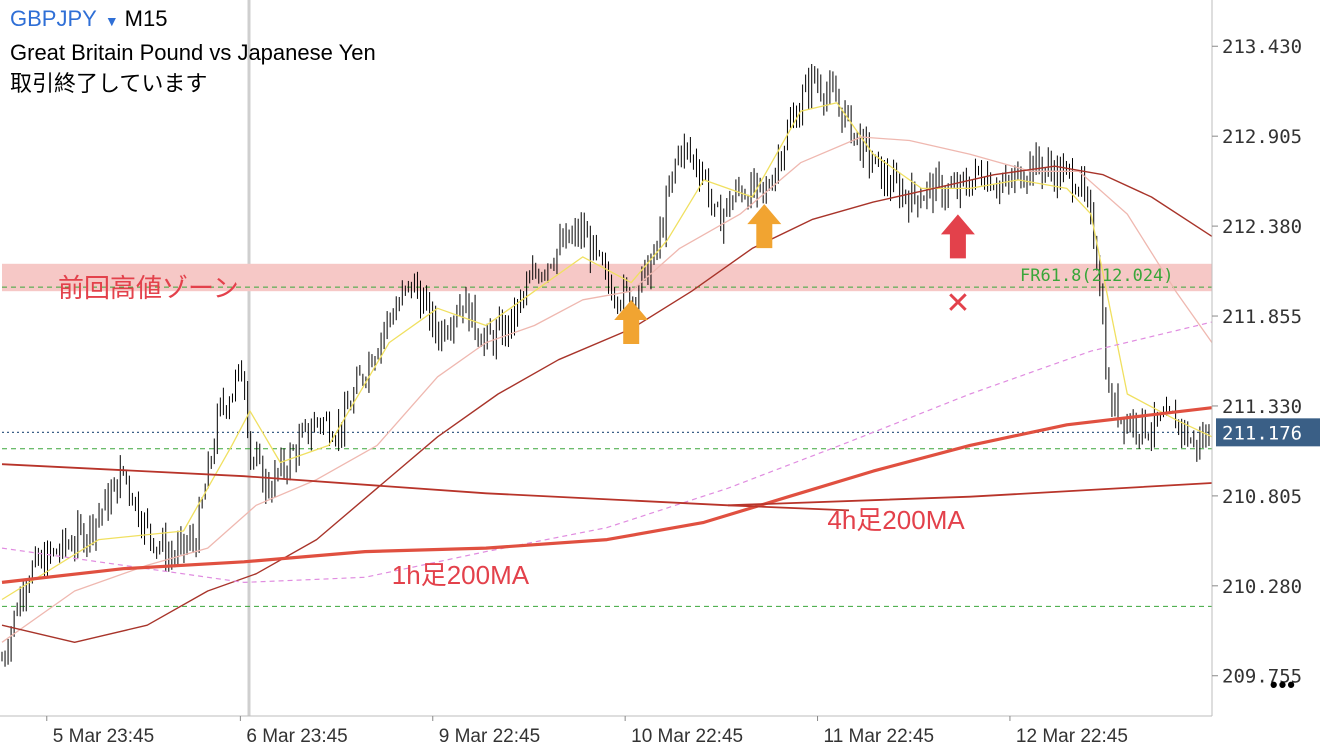 The width and height of the screenshot is (1334, 750). What do you see at coordinates (879, 736) in the screenshot?
I see `x-tick-label: 11 Mar 22:45` at bounding box center [879, 736].